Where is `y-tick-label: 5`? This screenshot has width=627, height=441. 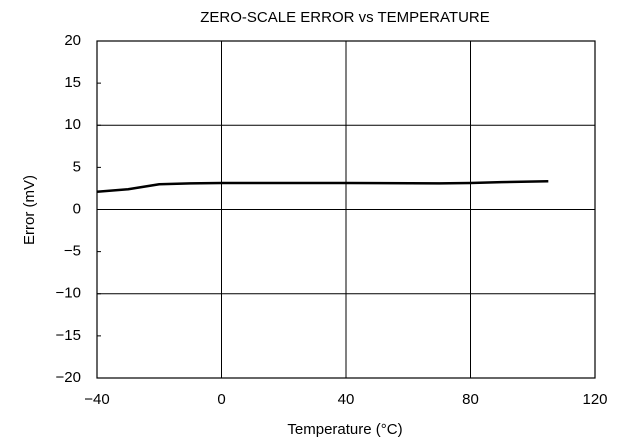
y-tick-label: 5 is located at coordinates (77, 166).